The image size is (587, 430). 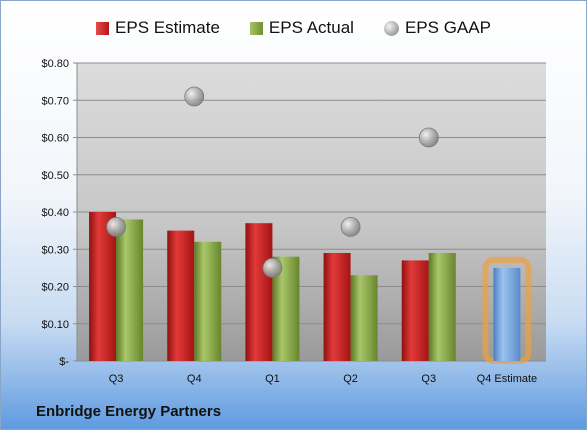 What do you see at coordinates (103, 28) in the screenshot?
I see `legend-swatch-estimate` at bounding box center [103, 28].